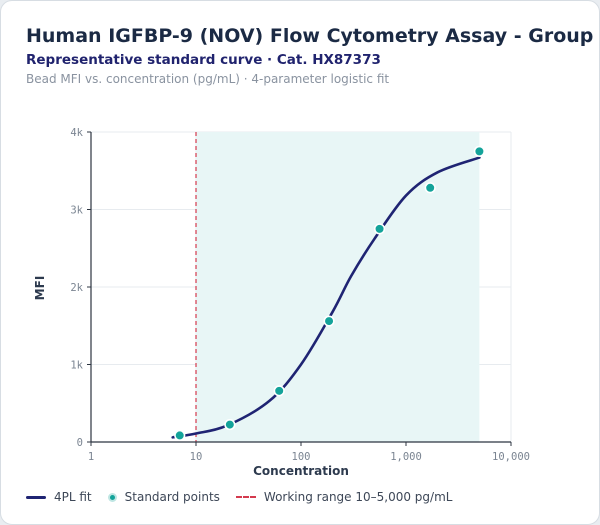  What do you see at coordinates (406, 457) in the screenshot?
I see `x-tick-label: 1,000` at bounding box center [406, 457].